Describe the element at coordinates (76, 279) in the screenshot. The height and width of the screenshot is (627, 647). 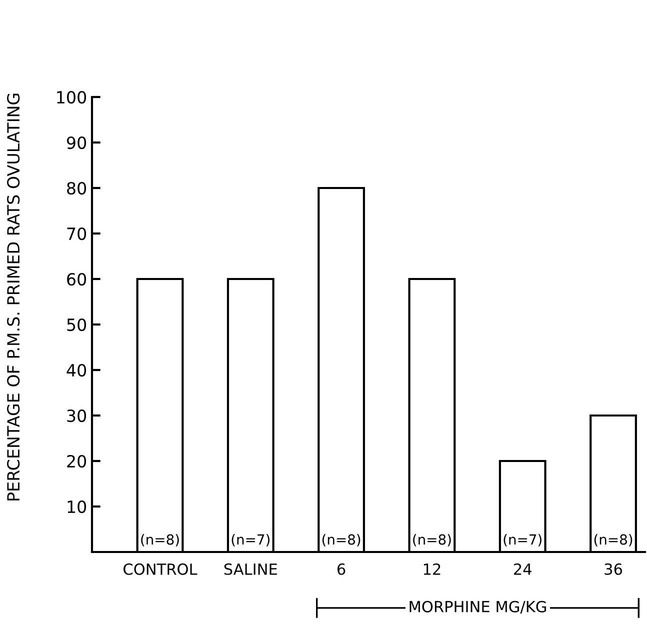
I see `y-tick-label: 60` at that location.